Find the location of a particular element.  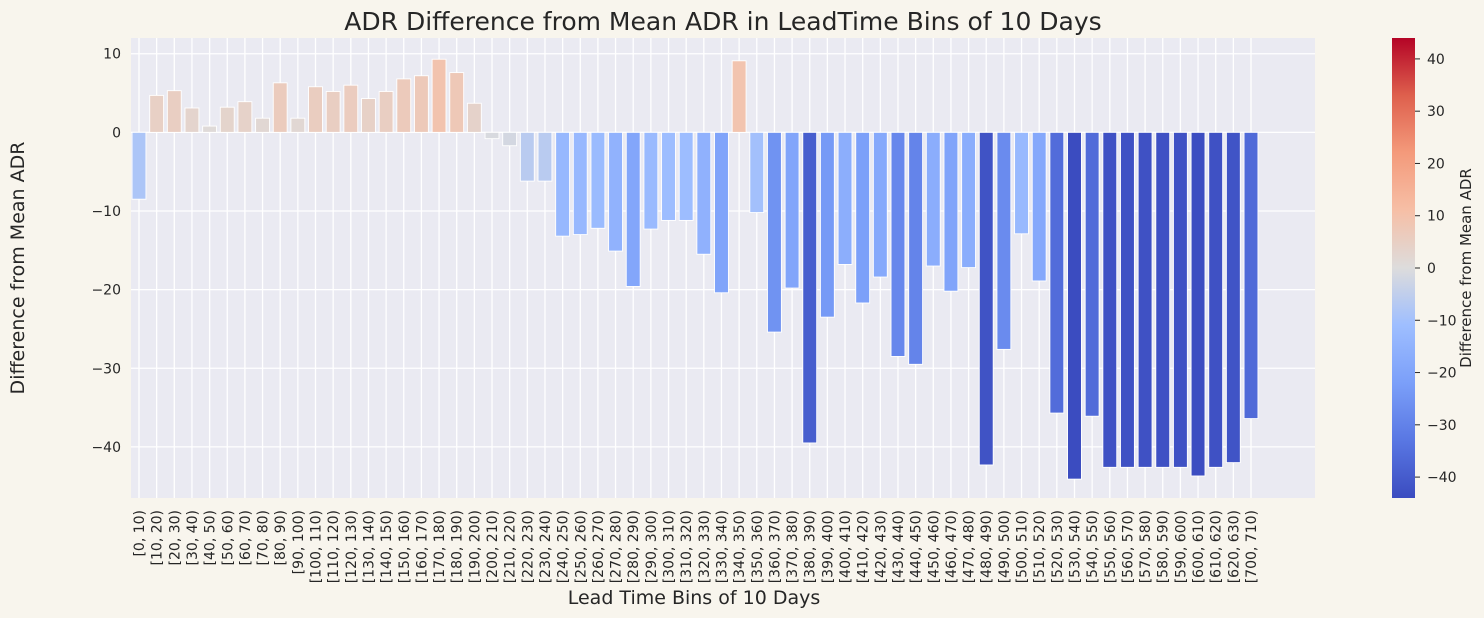

x-tick-label: [150, 160) is located at coordinates (405, 546).